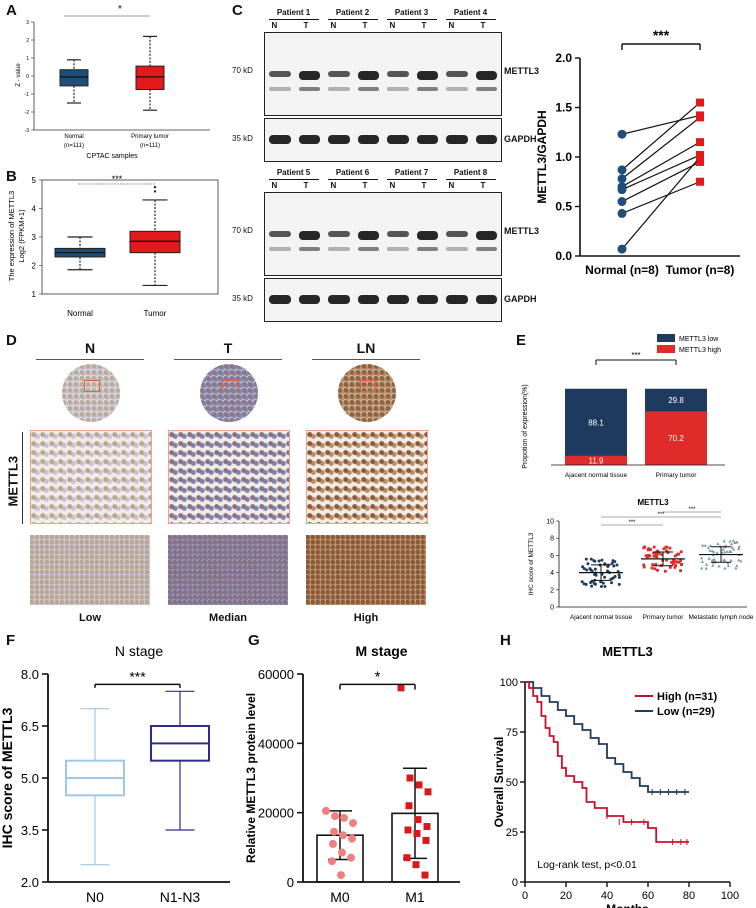  I want to click on panel-e-bar-high-label: 70.2, so click(676, 438).